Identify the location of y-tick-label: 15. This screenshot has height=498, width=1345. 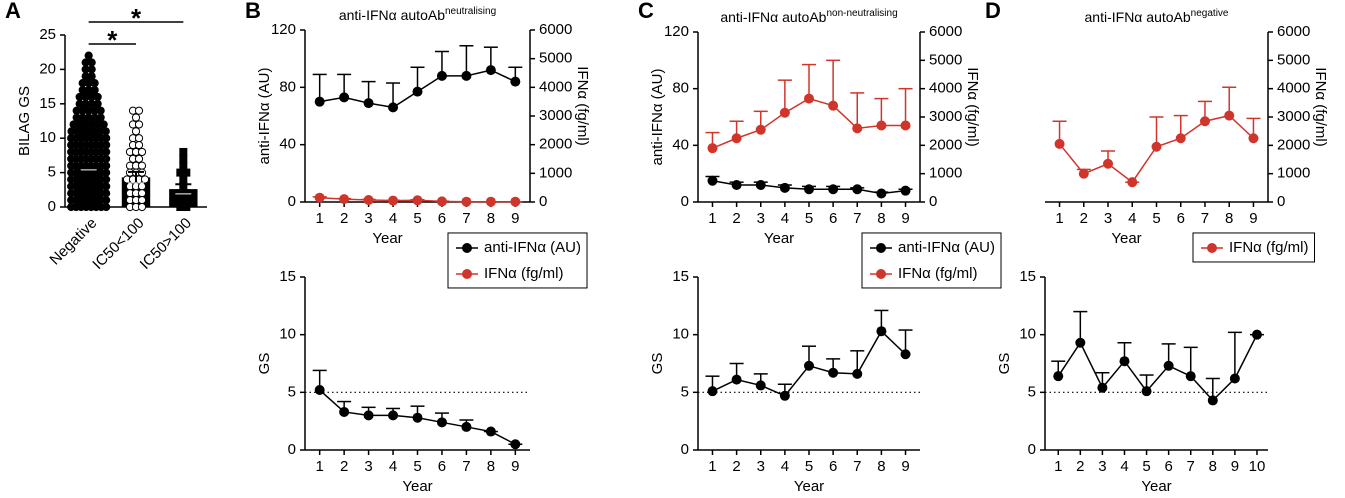
(1027, 276).